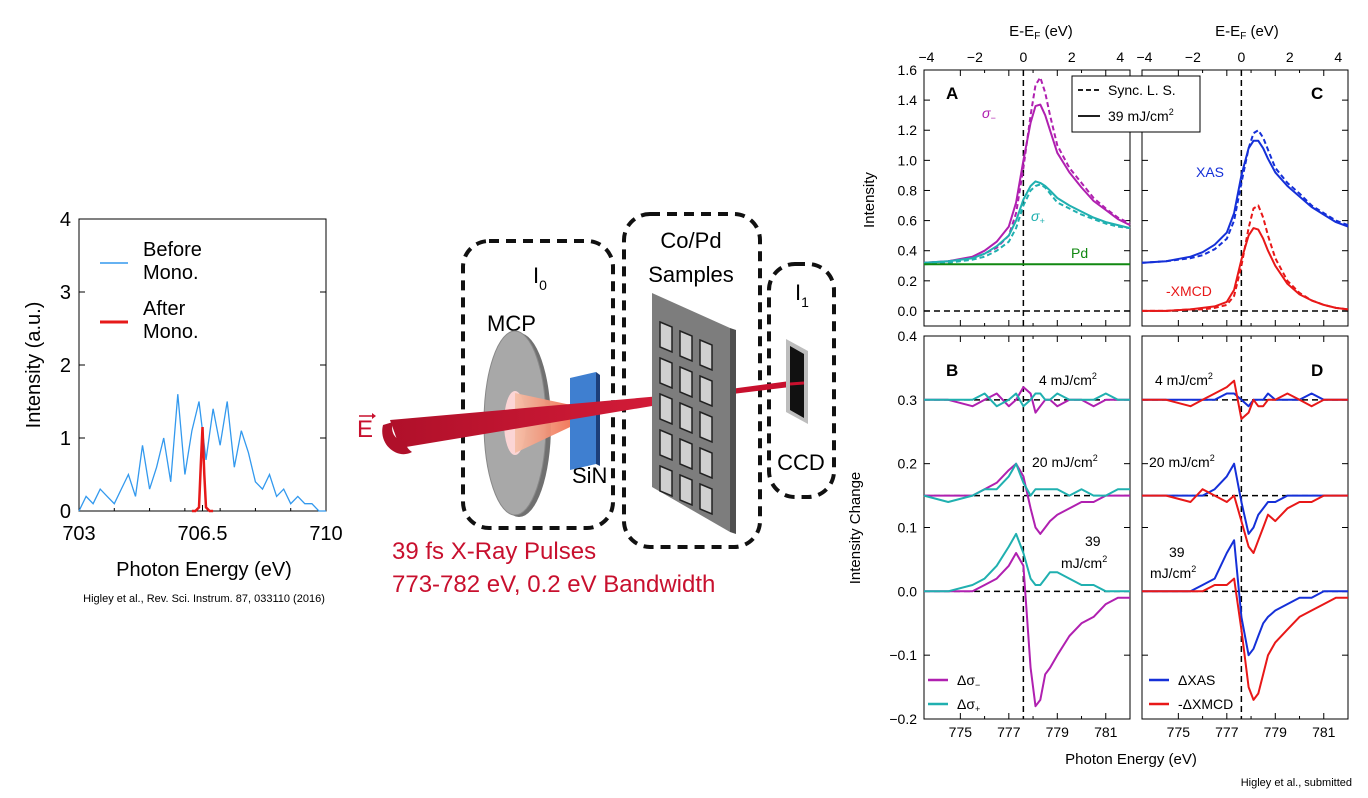  What do you see at coordinates (908, 400) in the screenshot?
I see `y-tick-label-bottom: 0.3` at bounding box center [908, 400].